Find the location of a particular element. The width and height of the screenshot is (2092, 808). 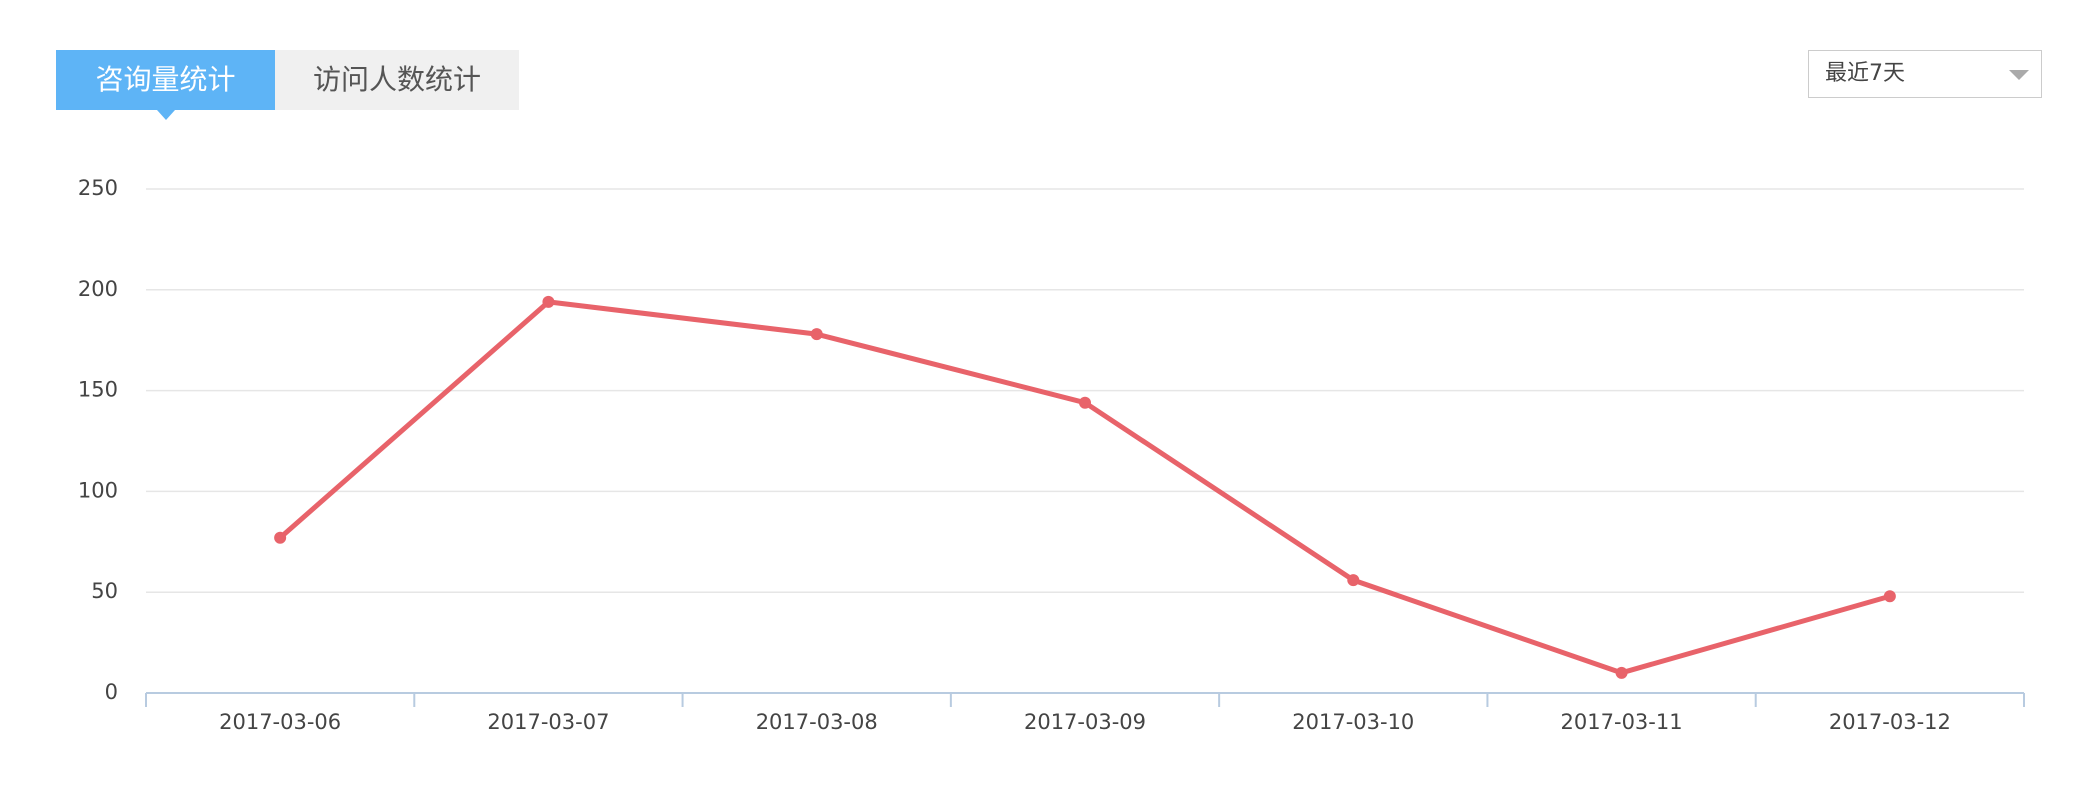

x-tick-label: 2017-03-10 is located at coordinates (1353, 722).